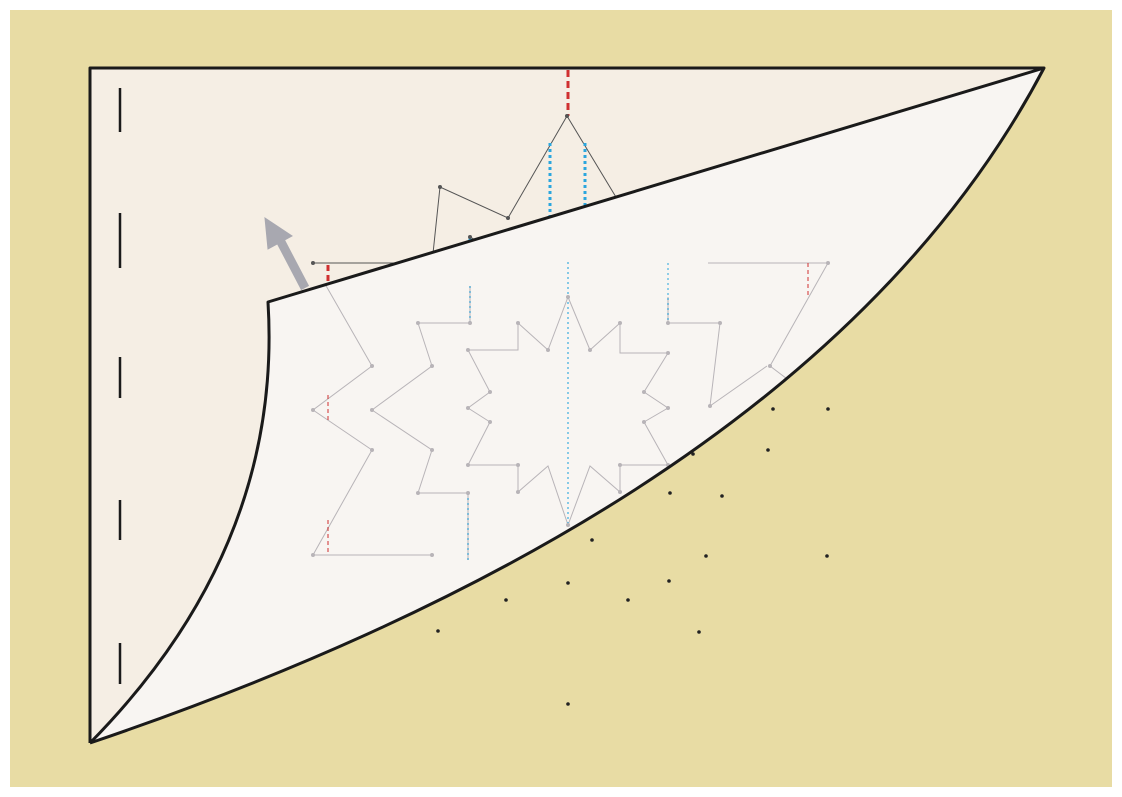  I want to click on arrow-up-left-icon, so click(287, 253).